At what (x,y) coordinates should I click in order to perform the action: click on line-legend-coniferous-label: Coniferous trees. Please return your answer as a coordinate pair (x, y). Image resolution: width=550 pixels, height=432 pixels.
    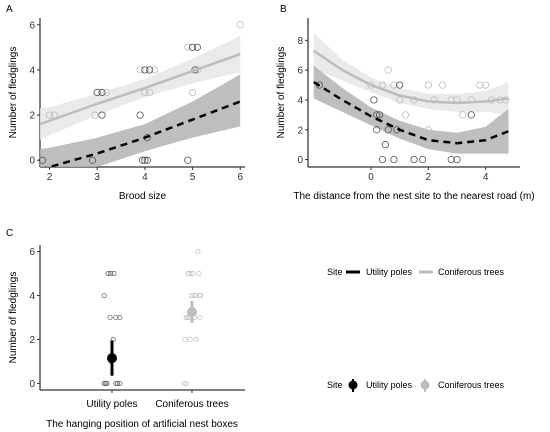
    Looking at the image, I should click on (471, 272).